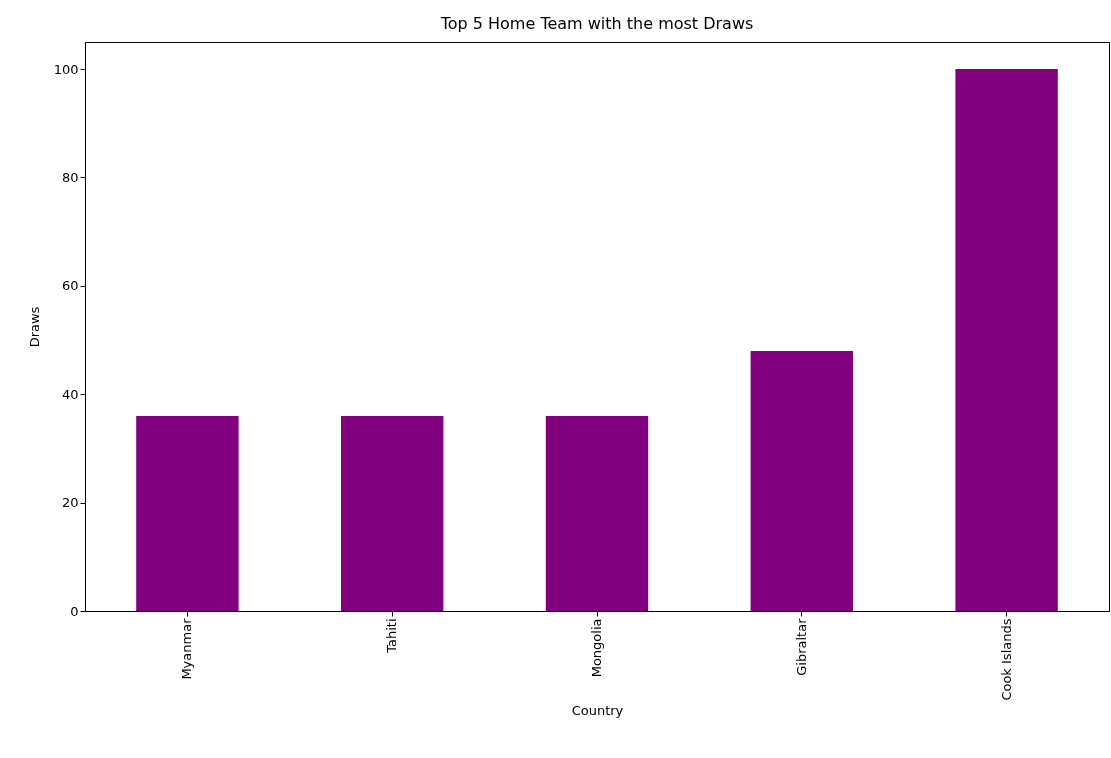  What do you see at coordinates (70, 177) in the screenshot?
I see `y-tick-label: 80` at bounding box center [70, 177].